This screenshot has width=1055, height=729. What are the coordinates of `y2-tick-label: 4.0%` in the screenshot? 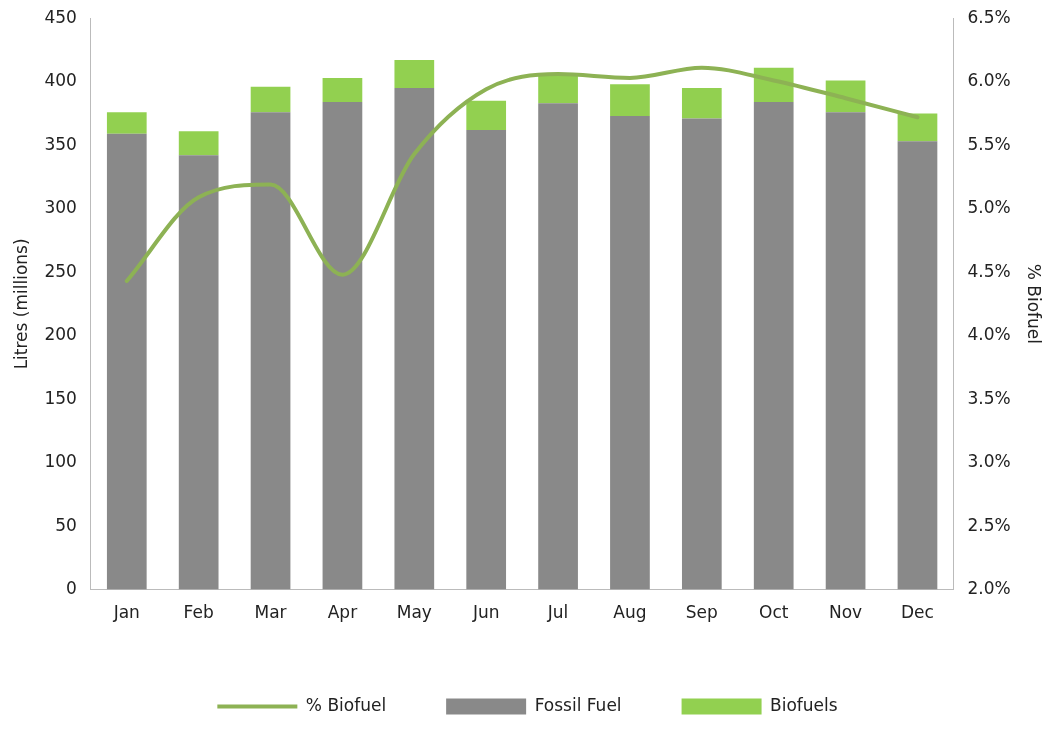 It's located at (989, 334).